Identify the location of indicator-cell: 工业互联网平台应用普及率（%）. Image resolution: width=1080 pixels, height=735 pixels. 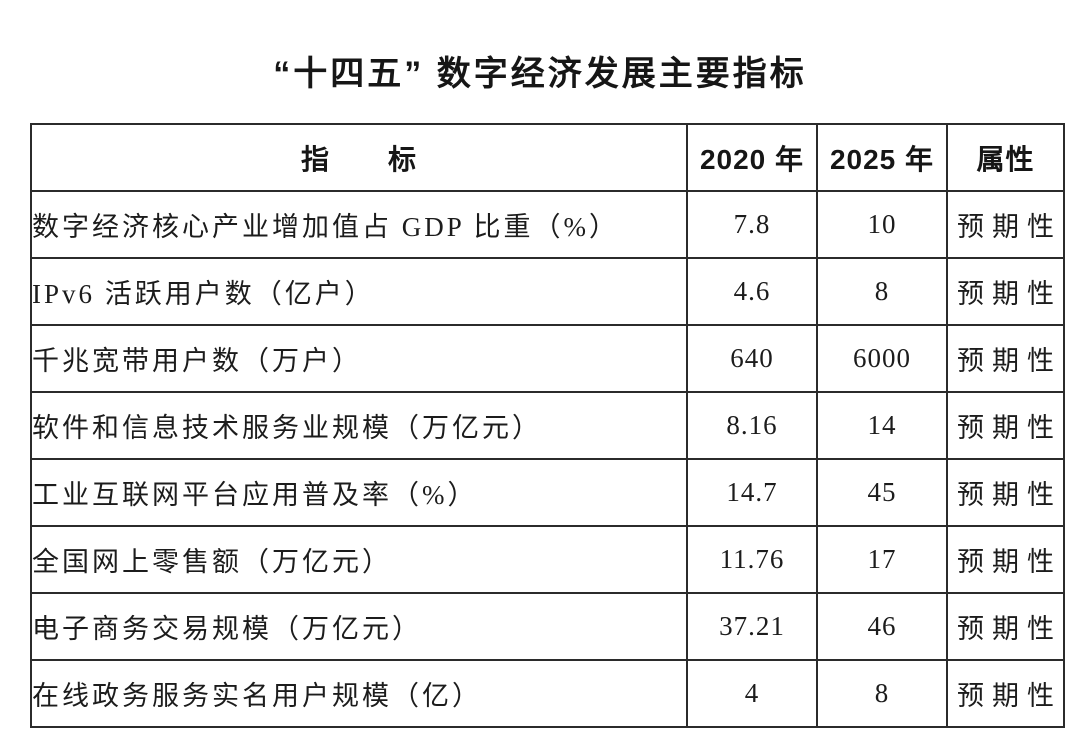
(359, 492).